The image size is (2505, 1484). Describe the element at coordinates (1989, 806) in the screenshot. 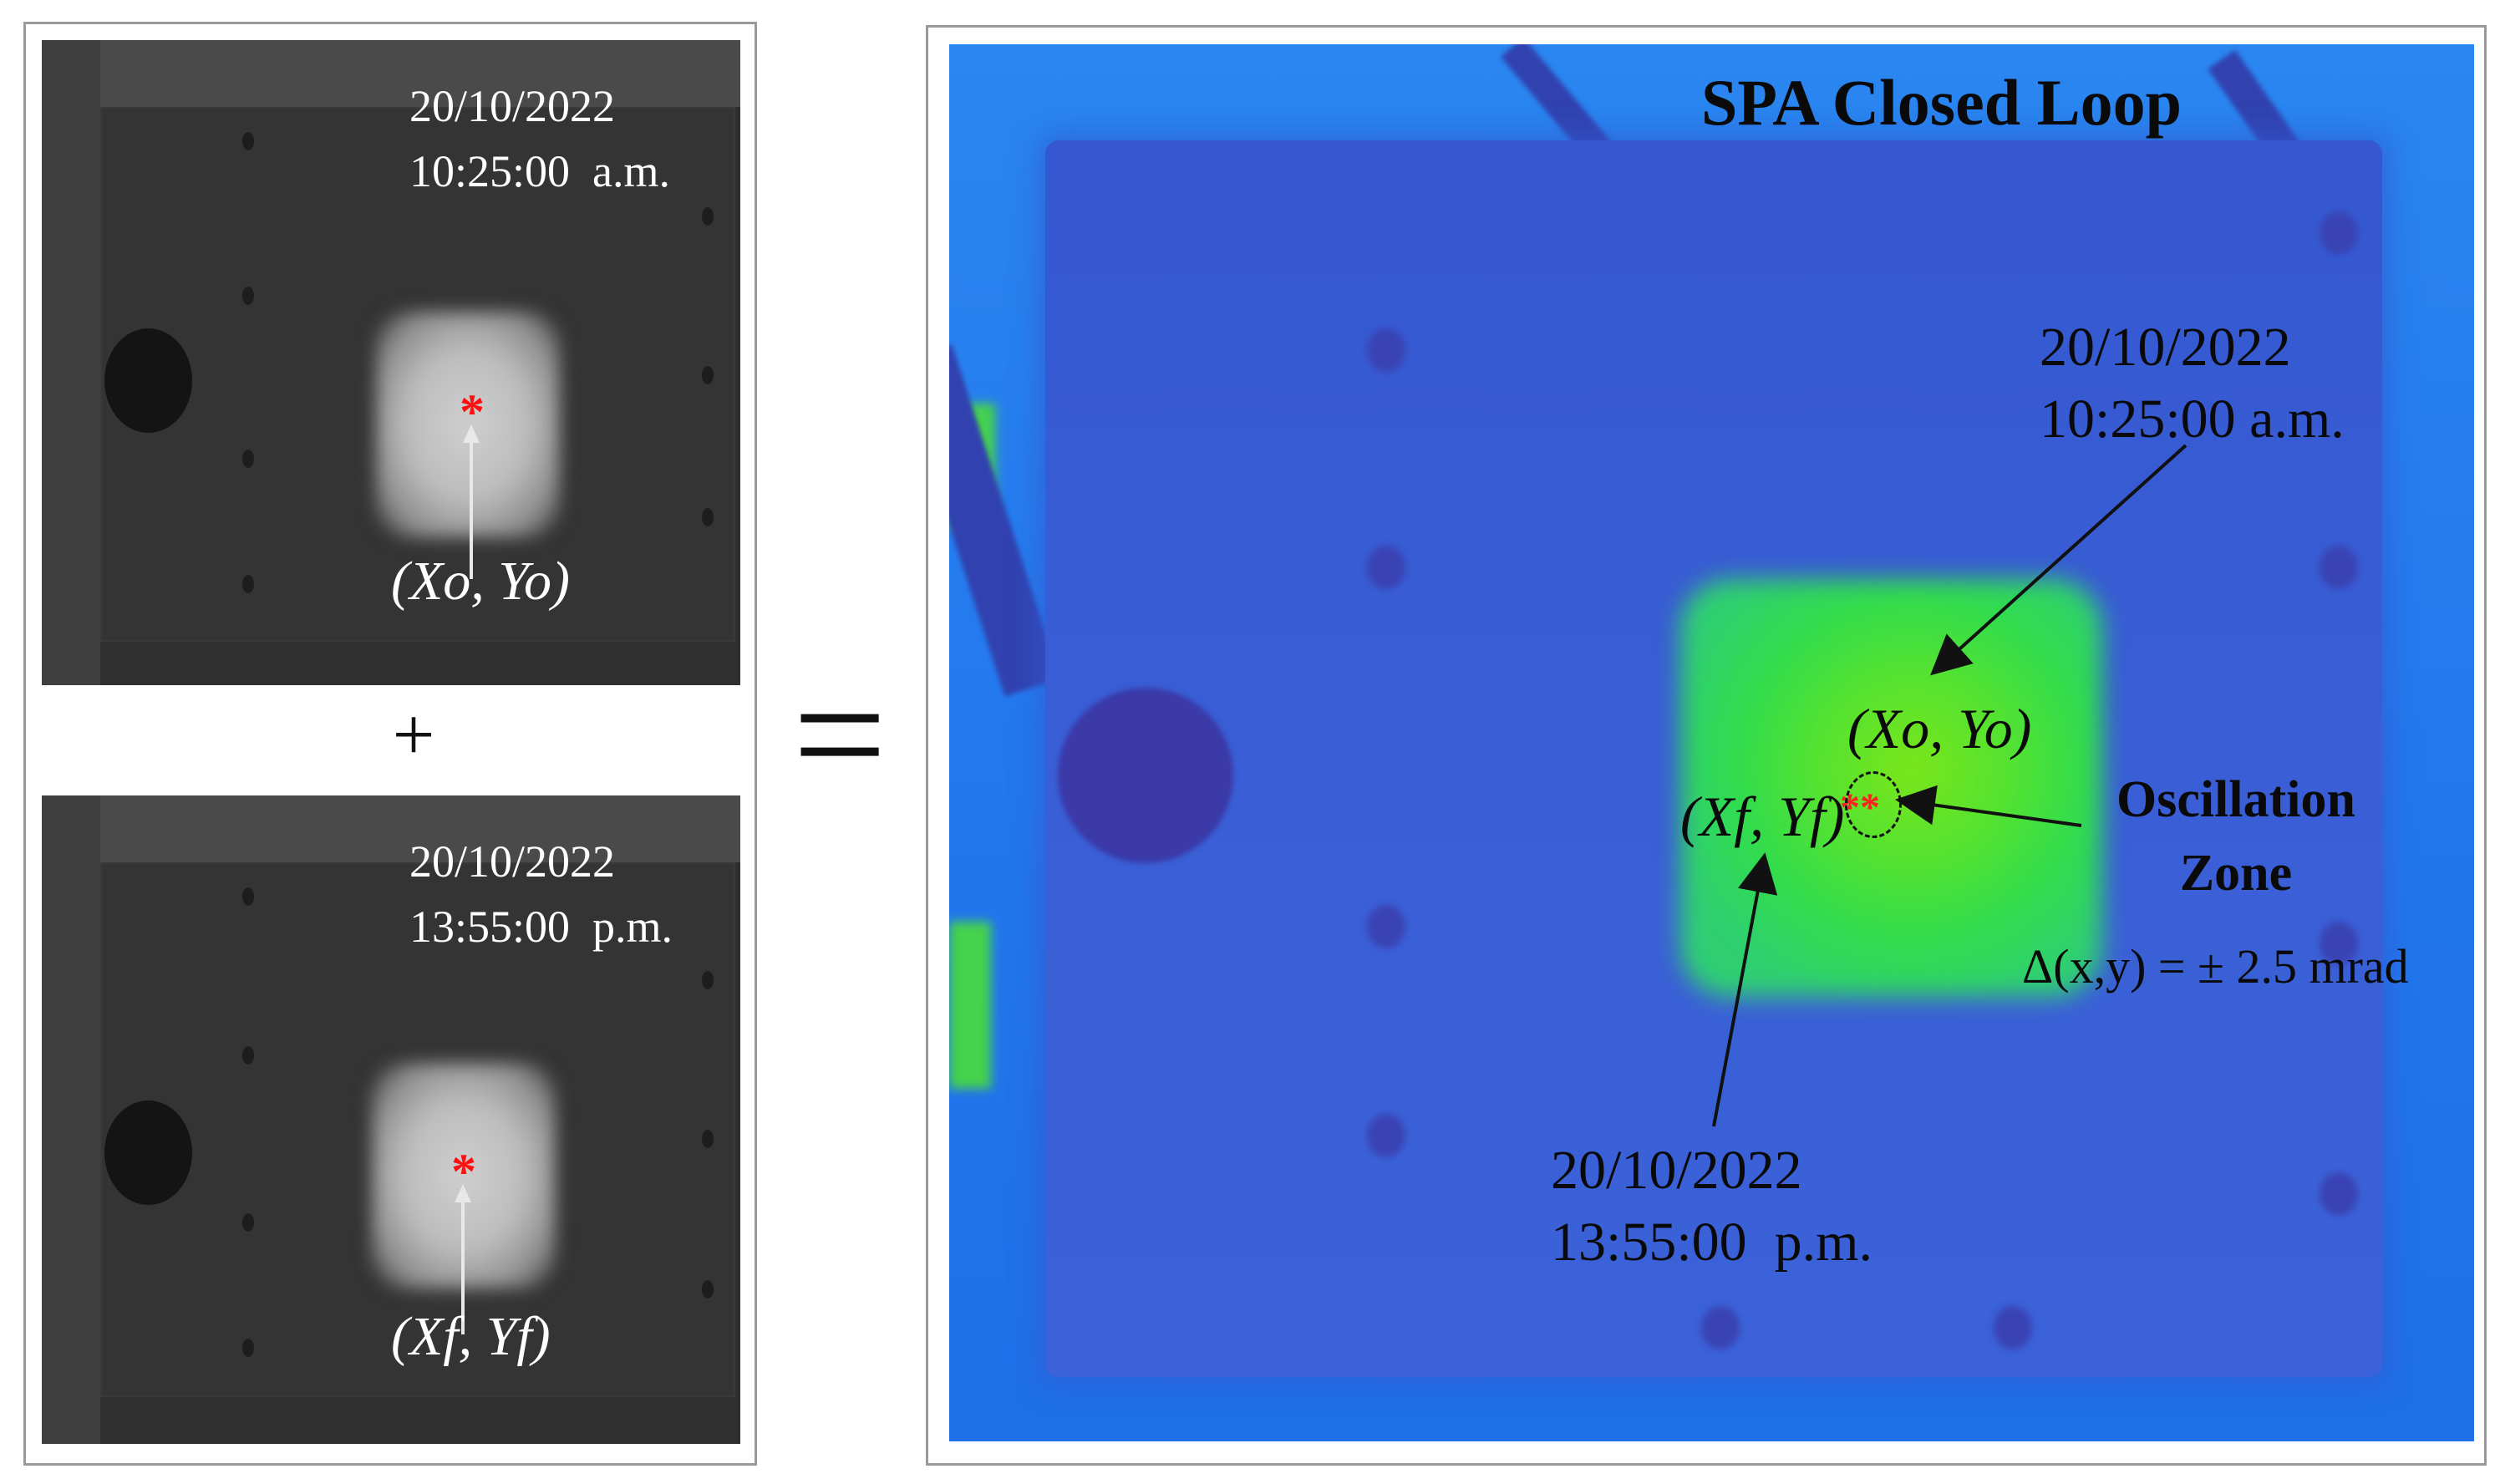

I see `arrow-to-zone` at that location.